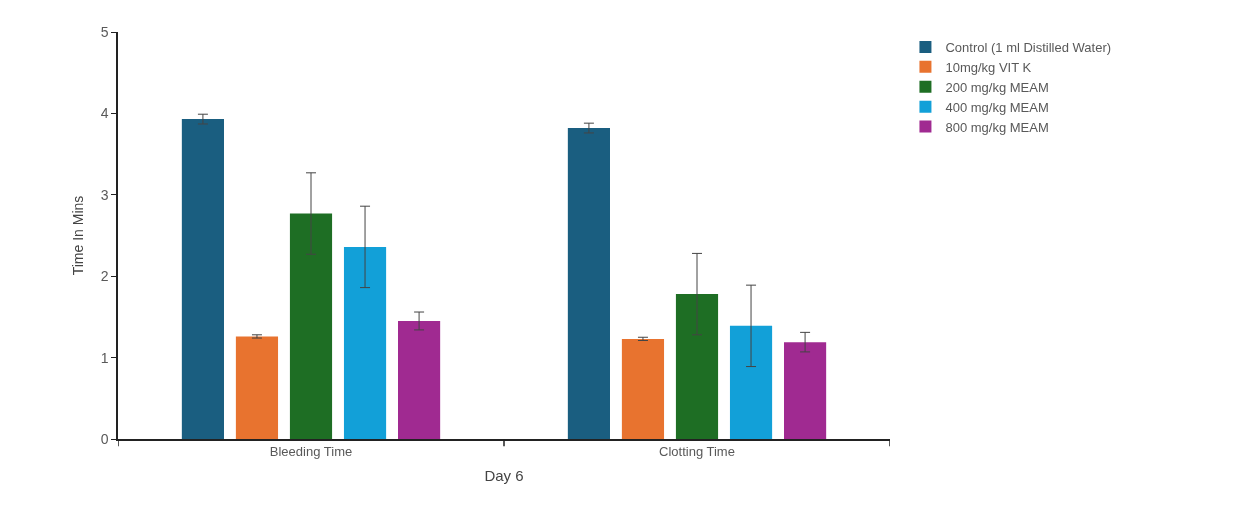 This screenshot has height=518, width=1246. What do you see at coordinates (311, 452) in the screenshot?
I see `x-tick-label: Bleeding Time` at bounding box center [311, 452].